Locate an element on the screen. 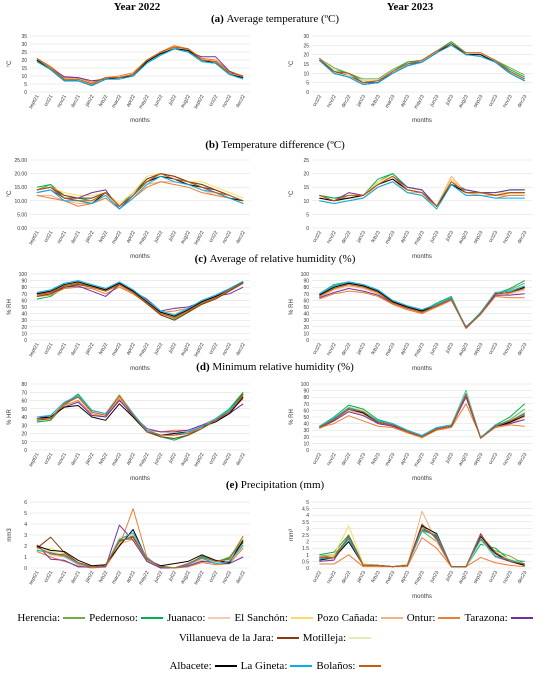 This screenshot has width=550, height=687. x-tick-label: oct22 is located at coordinates (213, 101).